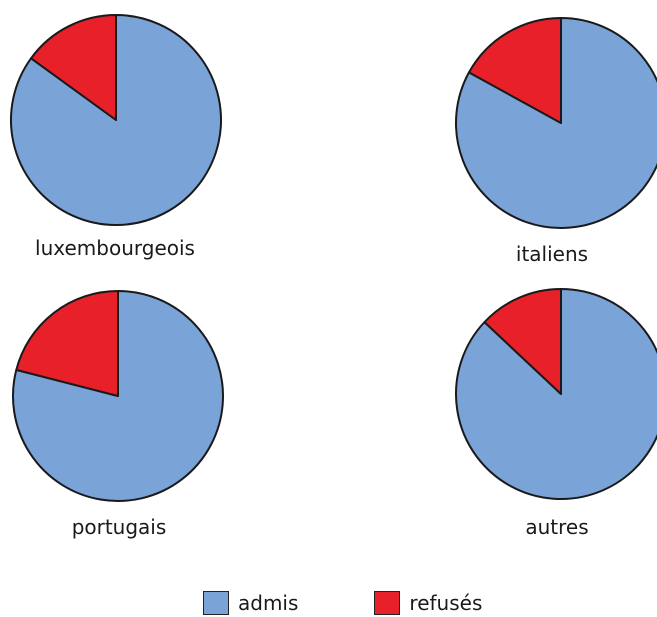 The width and height of the screenshot is (657, 617). I want to click on legend-label-refuses: refusés, so click(446, 603).